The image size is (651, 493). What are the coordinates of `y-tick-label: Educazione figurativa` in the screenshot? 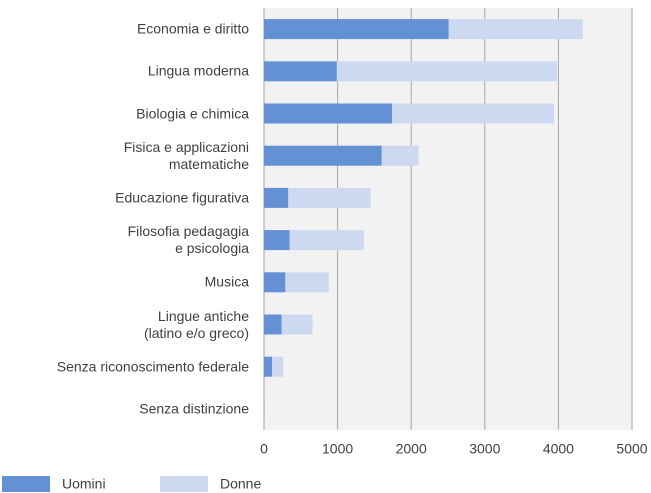 It's located at (182, 197).